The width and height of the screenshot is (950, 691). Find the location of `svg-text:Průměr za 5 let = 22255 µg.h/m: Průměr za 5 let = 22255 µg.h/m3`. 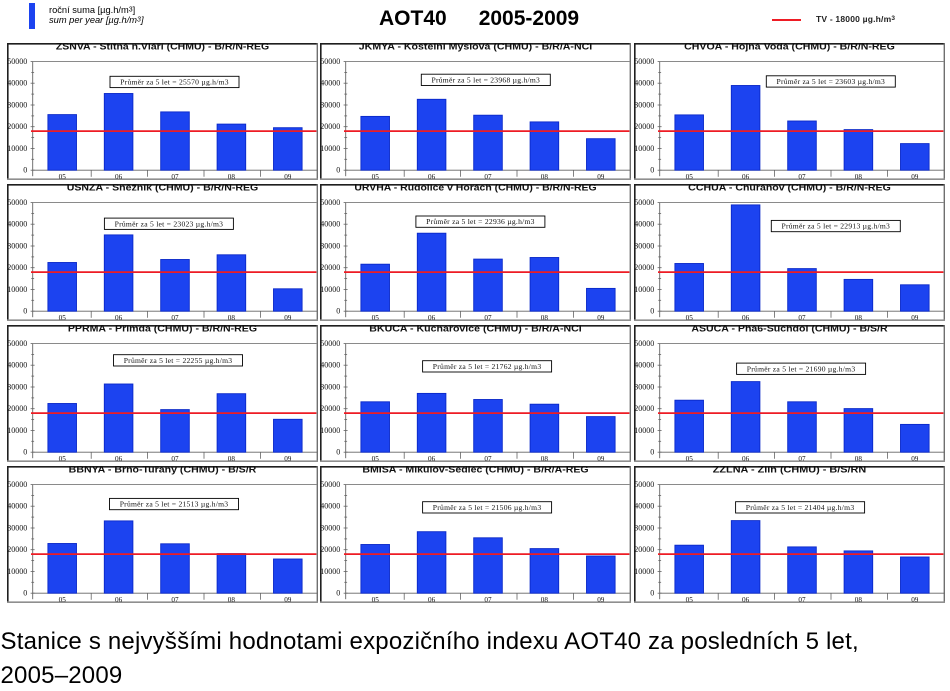

svg-text:Průměr za 5 let = 22255 µg.h/m: Průměr za 5 let = 22255 µg.h/m3 is located at coordinates (178, 360).